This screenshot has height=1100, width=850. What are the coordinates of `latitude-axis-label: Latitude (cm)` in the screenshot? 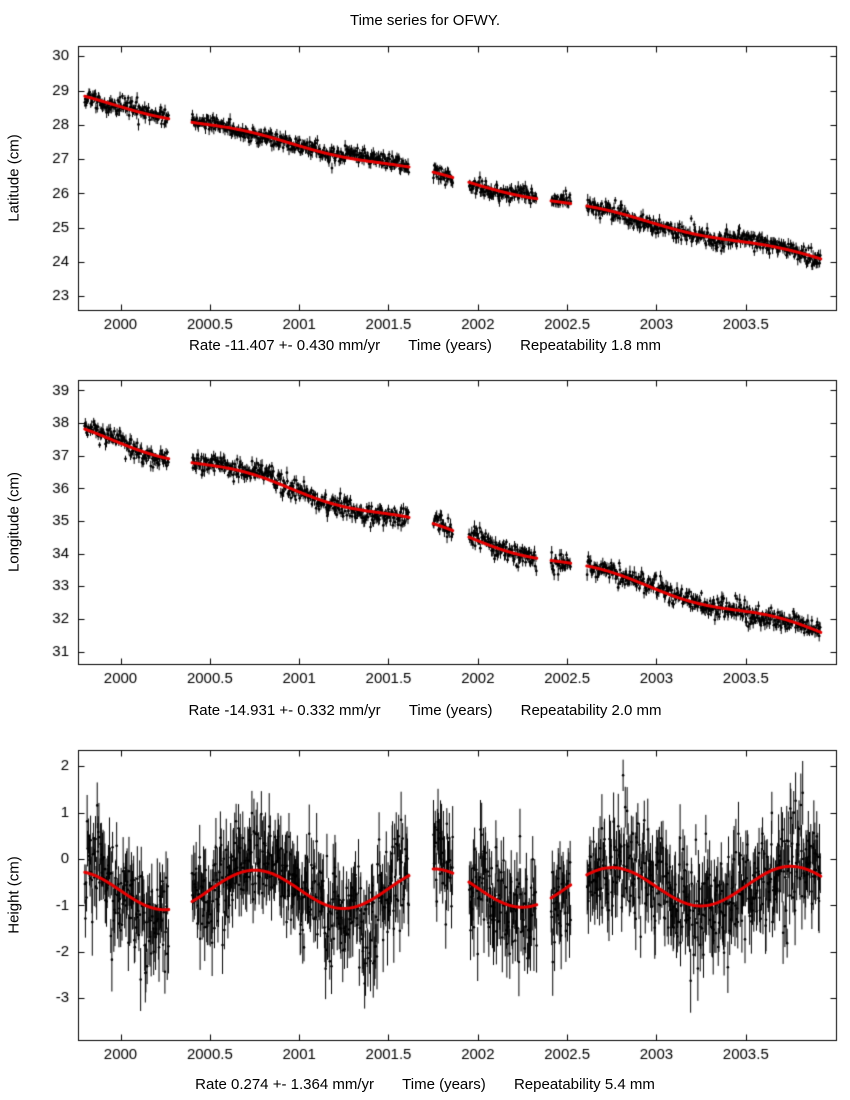 It's located at (14, 178).